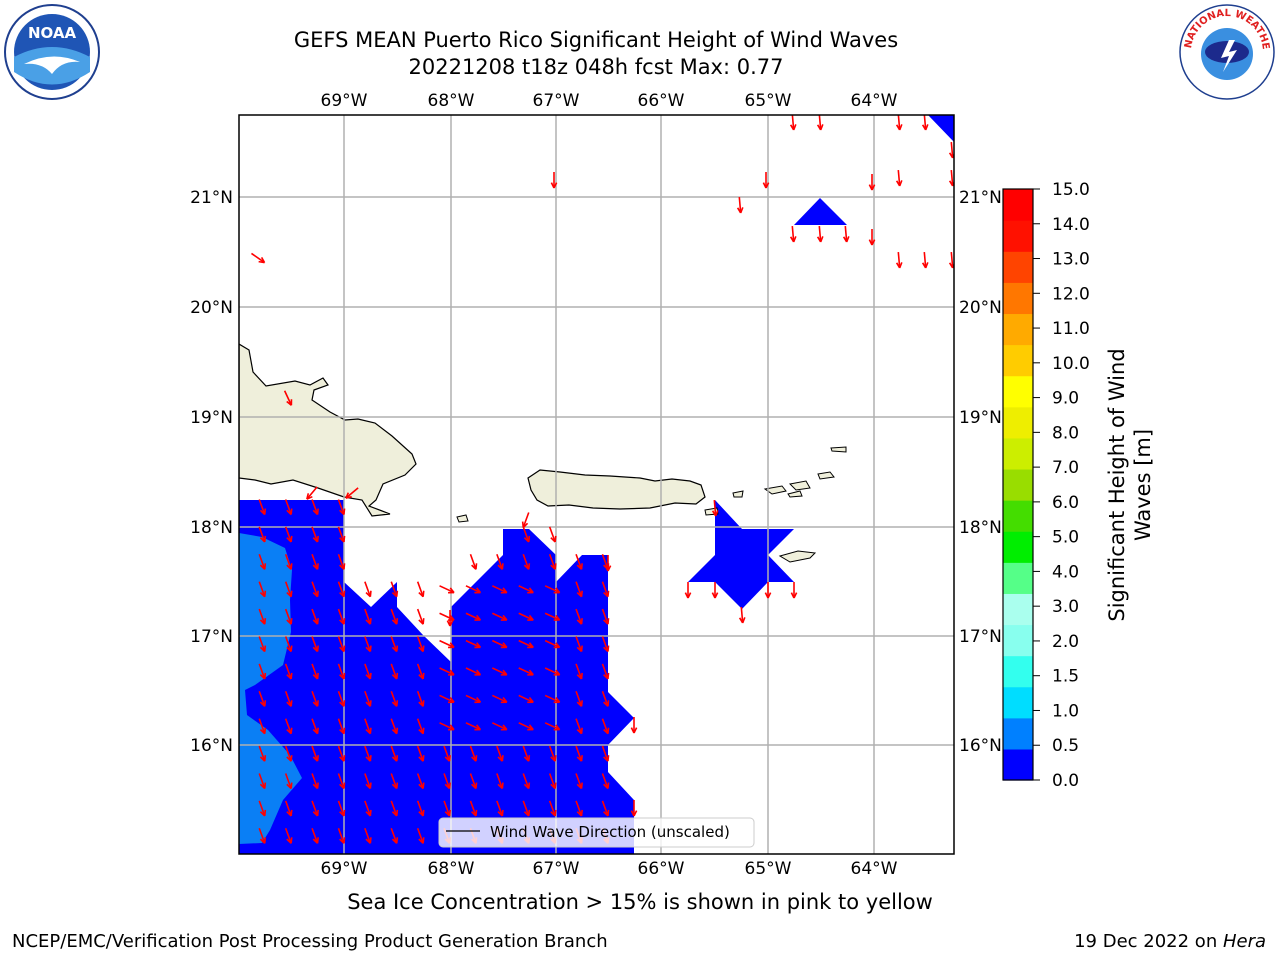 This screenshot has width=1280, height=960. Describe the element at coordinates (1143, 485) in the screenshot. I see `colorbar-label-line2: Waves [m]` at that location.